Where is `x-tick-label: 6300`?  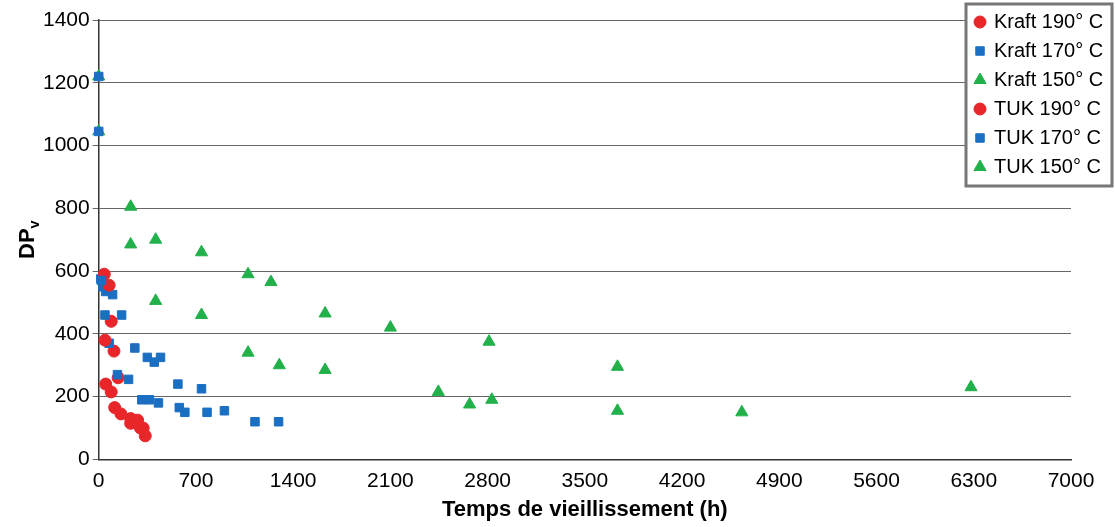 x-tick-label: 6300 is located at coordinates (974, 479).